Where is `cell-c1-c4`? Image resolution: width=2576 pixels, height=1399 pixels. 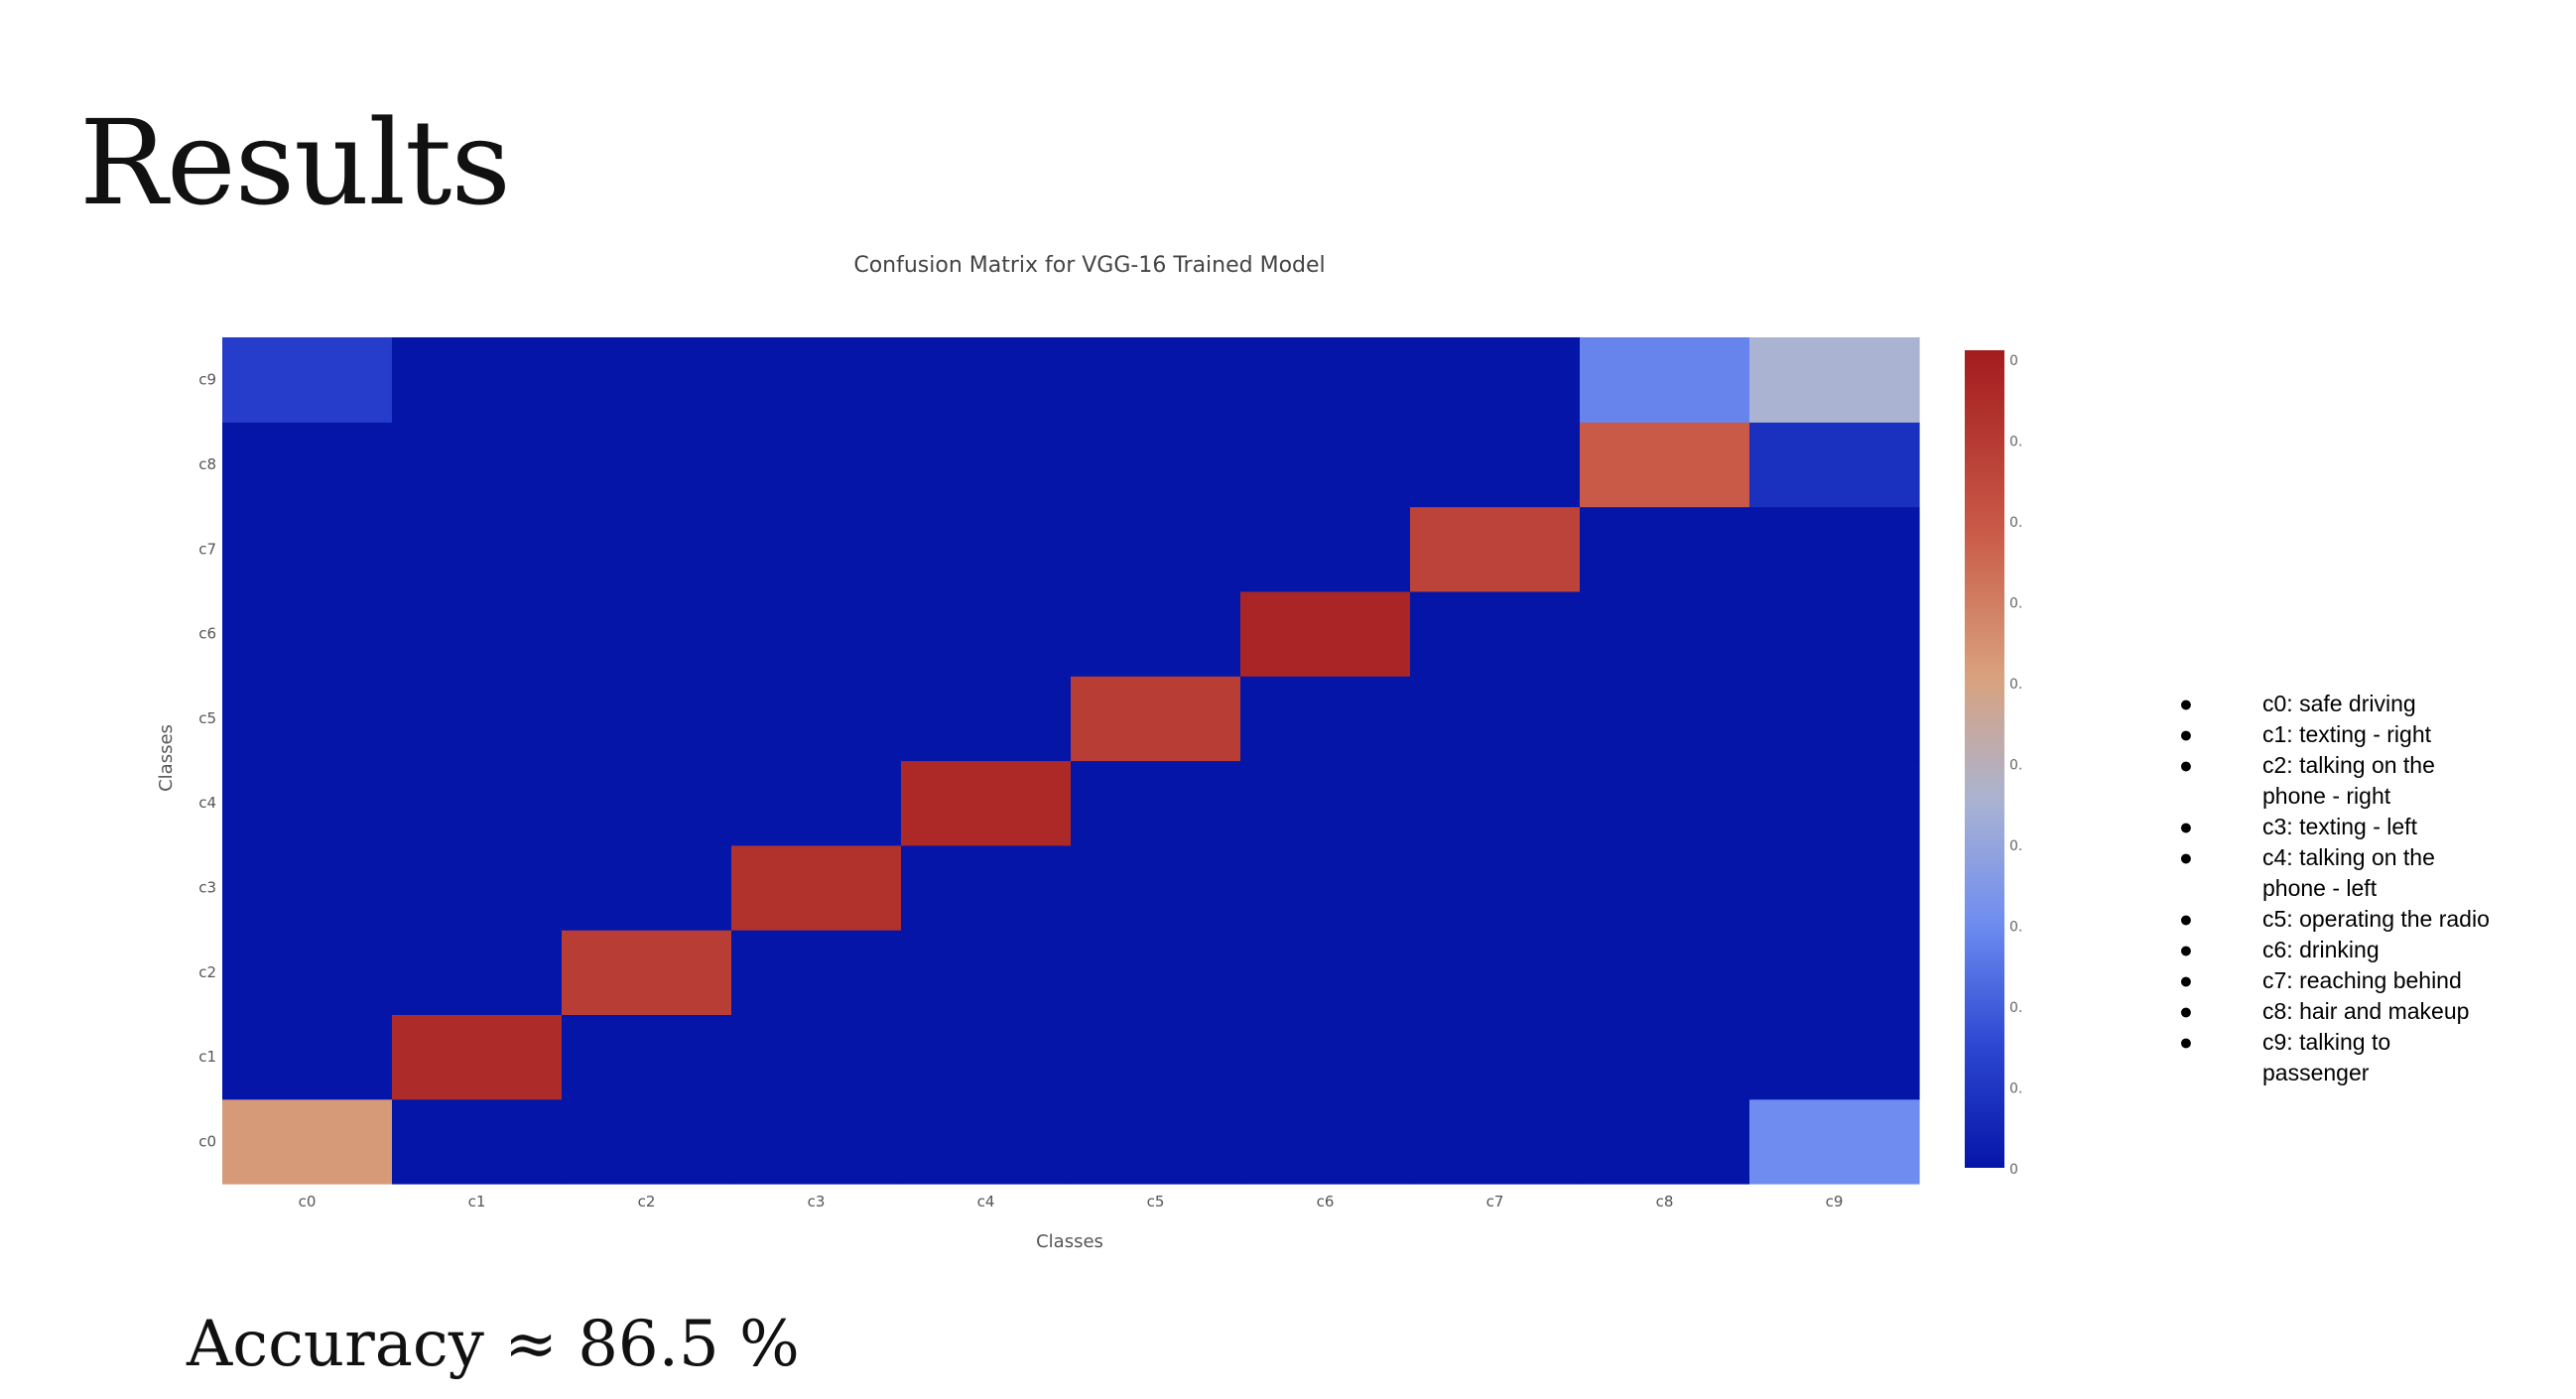 cell-c1-c4 is located at coordinates (987, 1057).